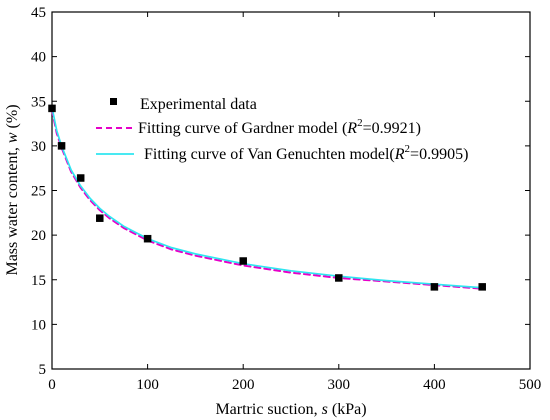 The height and width of the screenshot is (420, 550). Describe the element at coordinates (243, 385) in the screenshot. I see `x-tick-label-2: 200` at that location.